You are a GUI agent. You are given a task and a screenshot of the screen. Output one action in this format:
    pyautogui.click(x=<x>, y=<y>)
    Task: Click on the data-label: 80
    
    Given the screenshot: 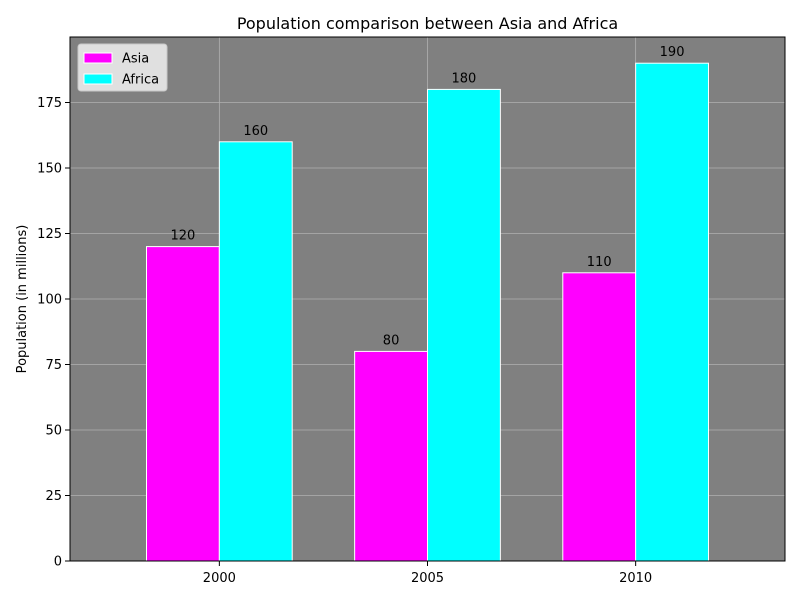 What is the action you would take?
    pyautogui.click(x=391, y=340)
    